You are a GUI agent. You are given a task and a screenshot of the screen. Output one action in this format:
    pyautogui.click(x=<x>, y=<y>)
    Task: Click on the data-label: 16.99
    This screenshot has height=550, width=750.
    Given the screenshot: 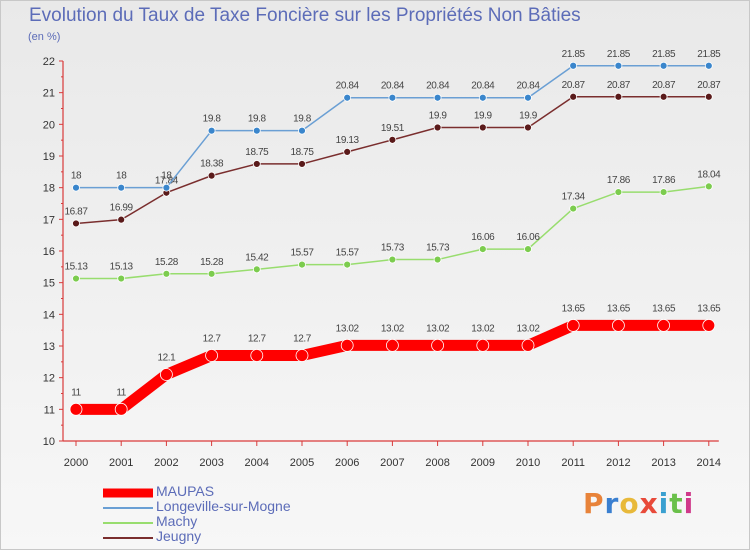 What is the action you would take?
    pyautogui.click(x=122, y=208)
    